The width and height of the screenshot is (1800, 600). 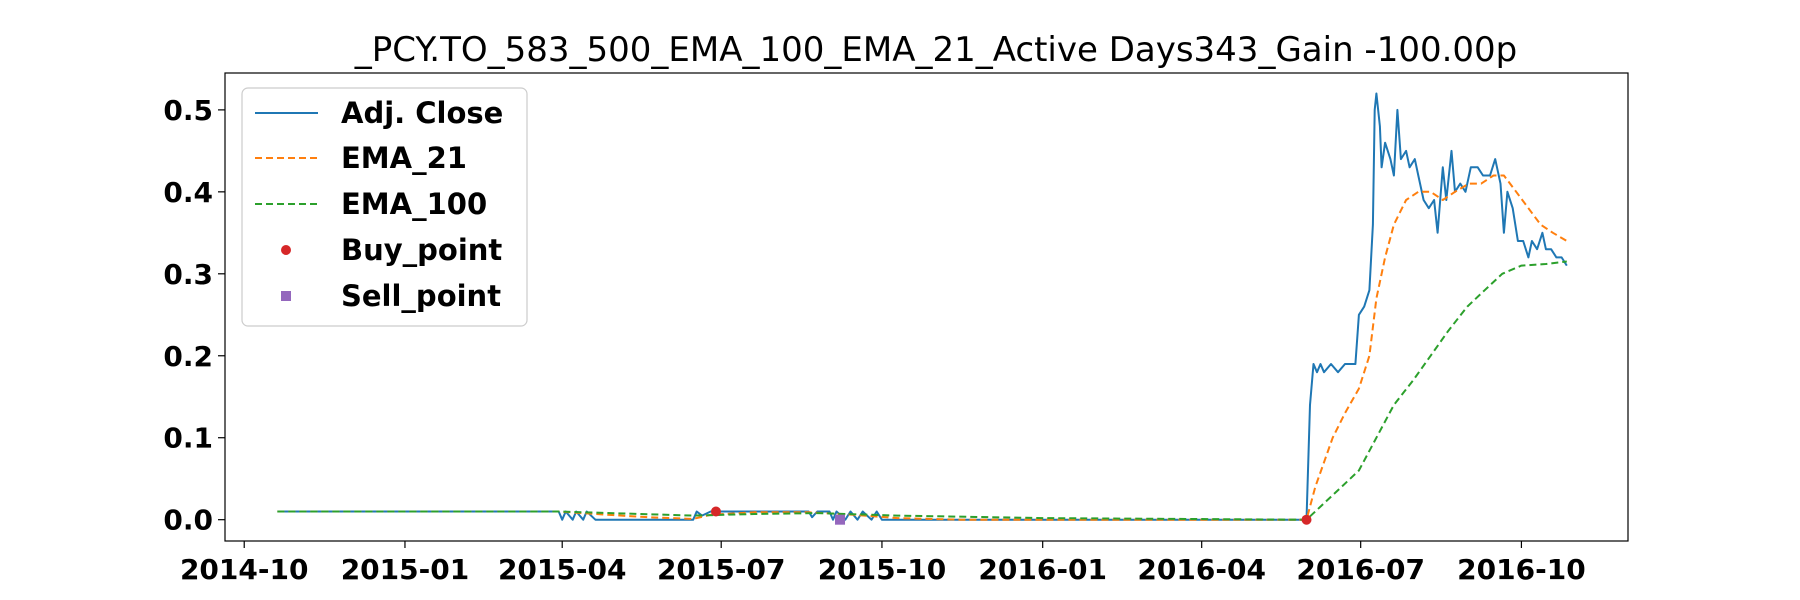 I want to click on x-tick-label: 2014-10, so click(x=244, y=569).